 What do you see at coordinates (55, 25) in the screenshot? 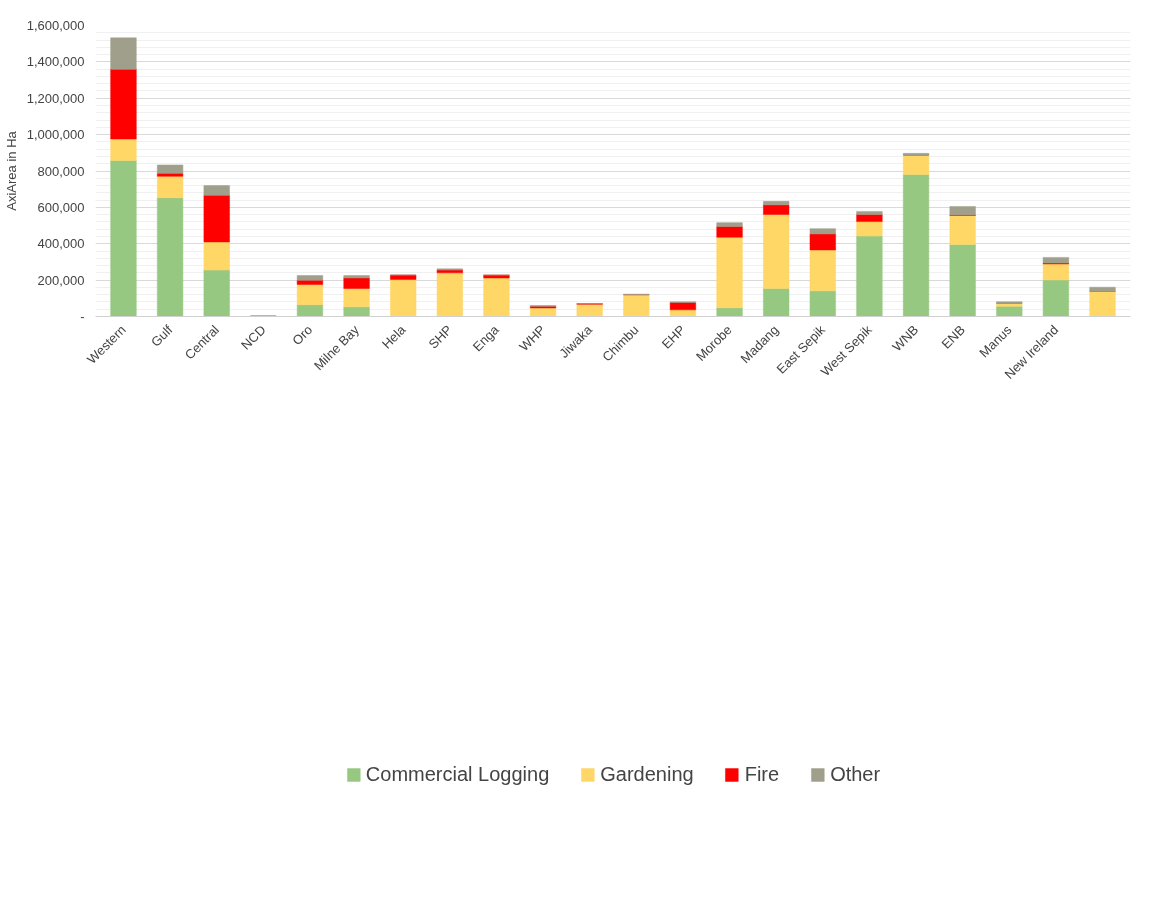
I see `y-tick-label: 1,600,000` at bounding box center [55, 25].